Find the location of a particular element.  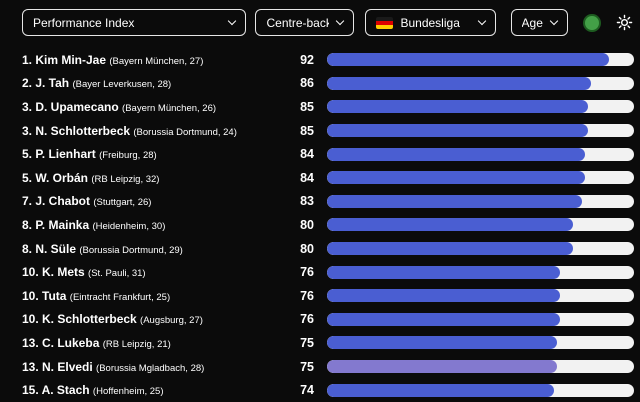

green-toggle-button is located at coordinates (591, 22).